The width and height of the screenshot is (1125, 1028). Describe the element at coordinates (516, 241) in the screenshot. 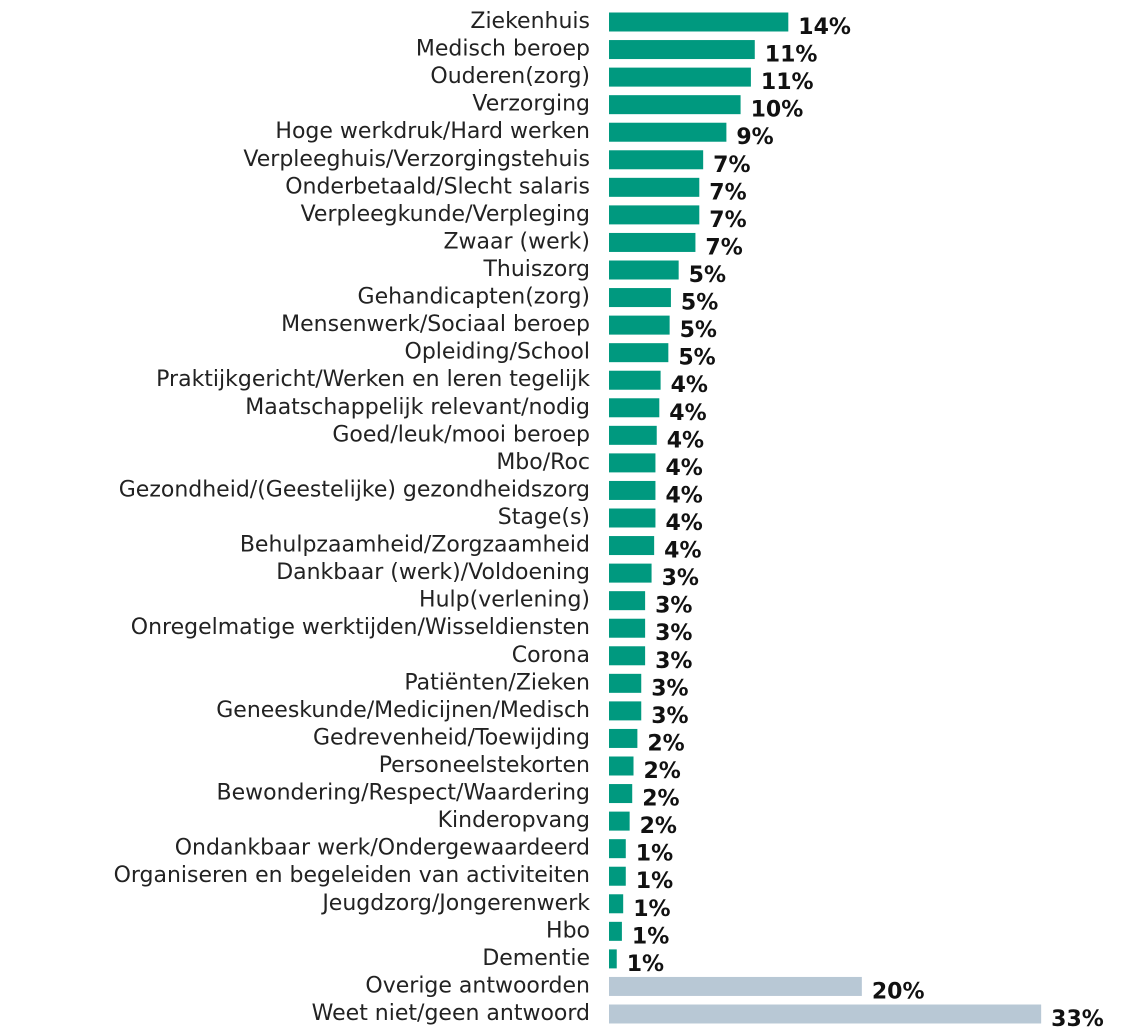

I see `category-label: Zwaar (werk)` at that location.